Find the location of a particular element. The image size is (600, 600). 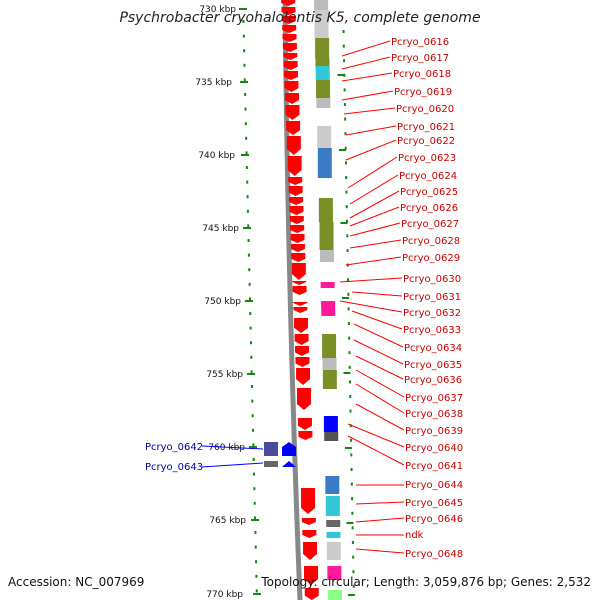

gene-label: Pcryo_0646 is located at coordinates (434, 519).